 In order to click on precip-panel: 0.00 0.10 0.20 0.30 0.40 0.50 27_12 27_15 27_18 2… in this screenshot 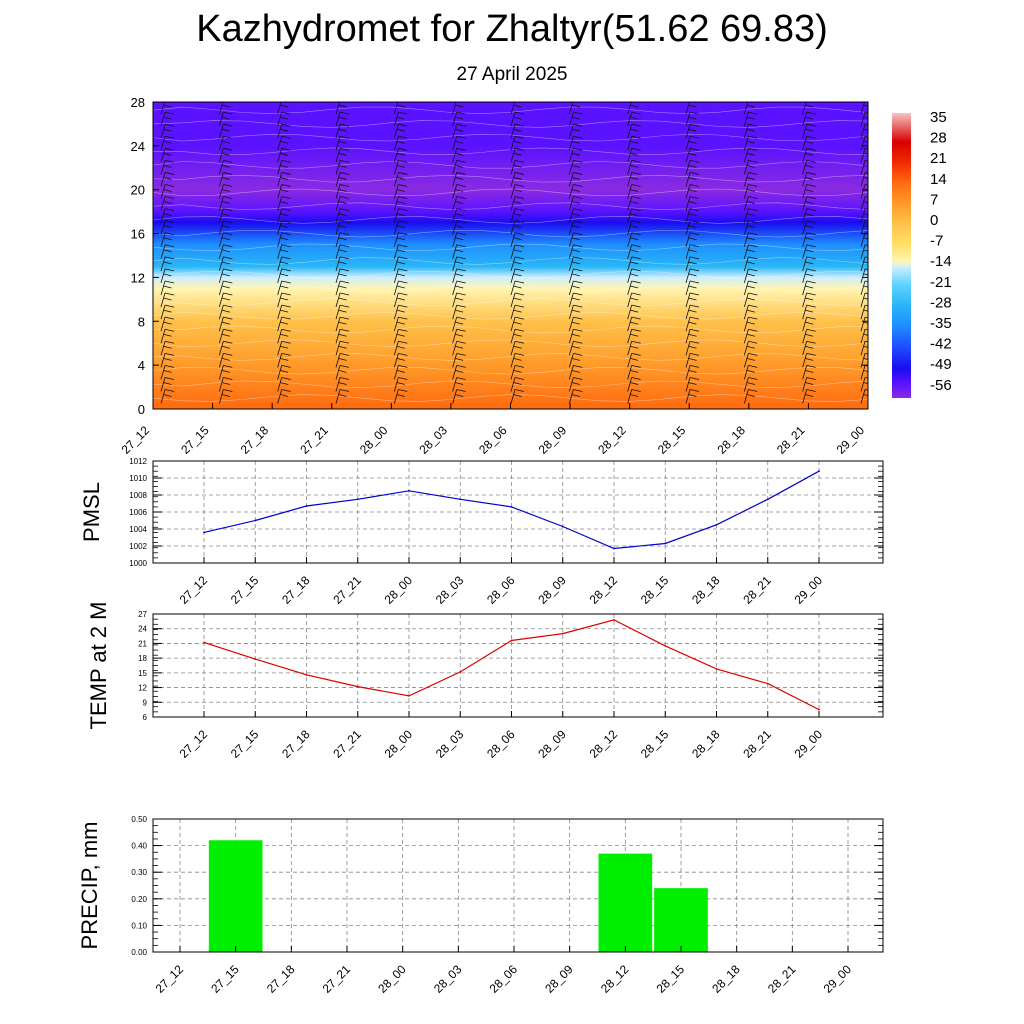, I will do `click(480, 905)`.